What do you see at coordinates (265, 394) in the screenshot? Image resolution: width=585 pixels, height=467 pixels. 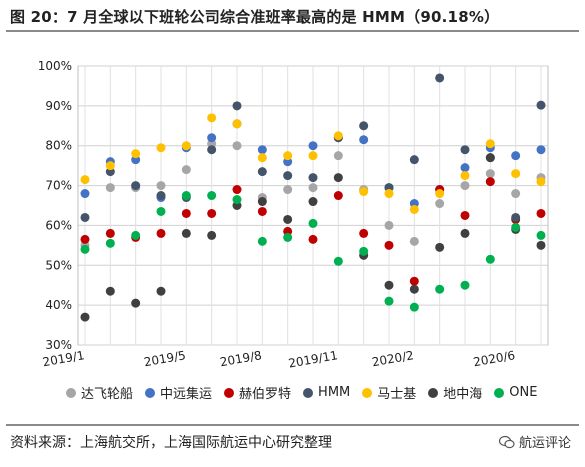 I see `legend-label: 赫伯罗特` at bounding box center [265, 394].